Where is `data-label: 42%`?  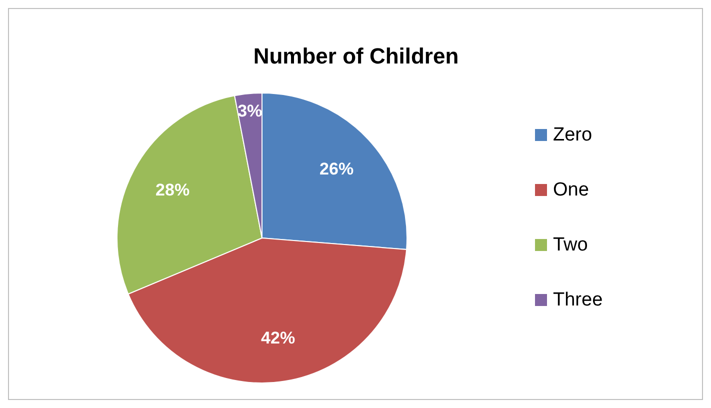
data-label: 42% is located at coordinates (278, 338).